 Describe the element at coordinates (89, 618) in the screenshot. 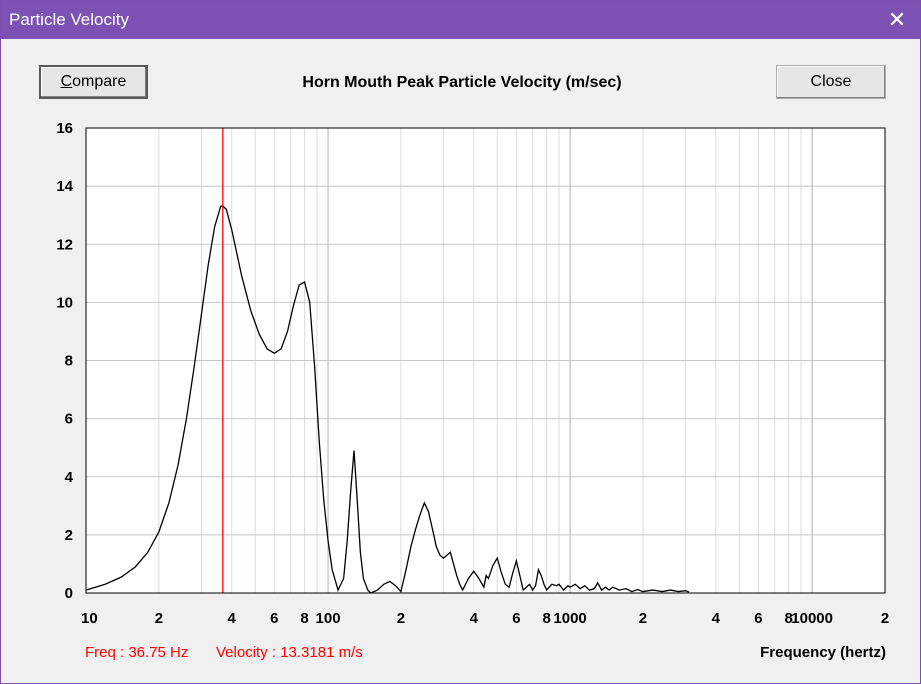

I see `x-tick-label: 10` at that location.